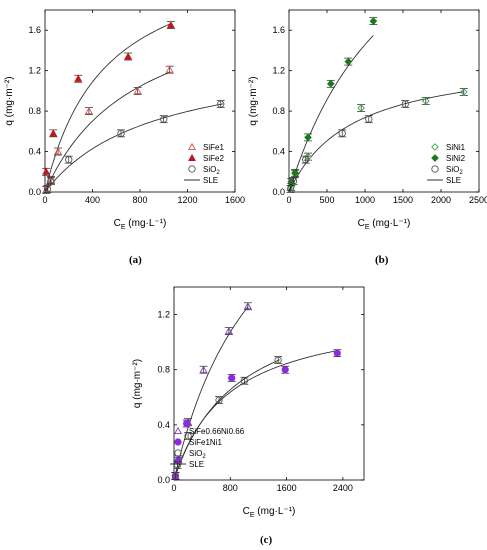 The width and height of the screenshot is (487, 550). I want to click on legend-marker-sife2, so click(192, 157).